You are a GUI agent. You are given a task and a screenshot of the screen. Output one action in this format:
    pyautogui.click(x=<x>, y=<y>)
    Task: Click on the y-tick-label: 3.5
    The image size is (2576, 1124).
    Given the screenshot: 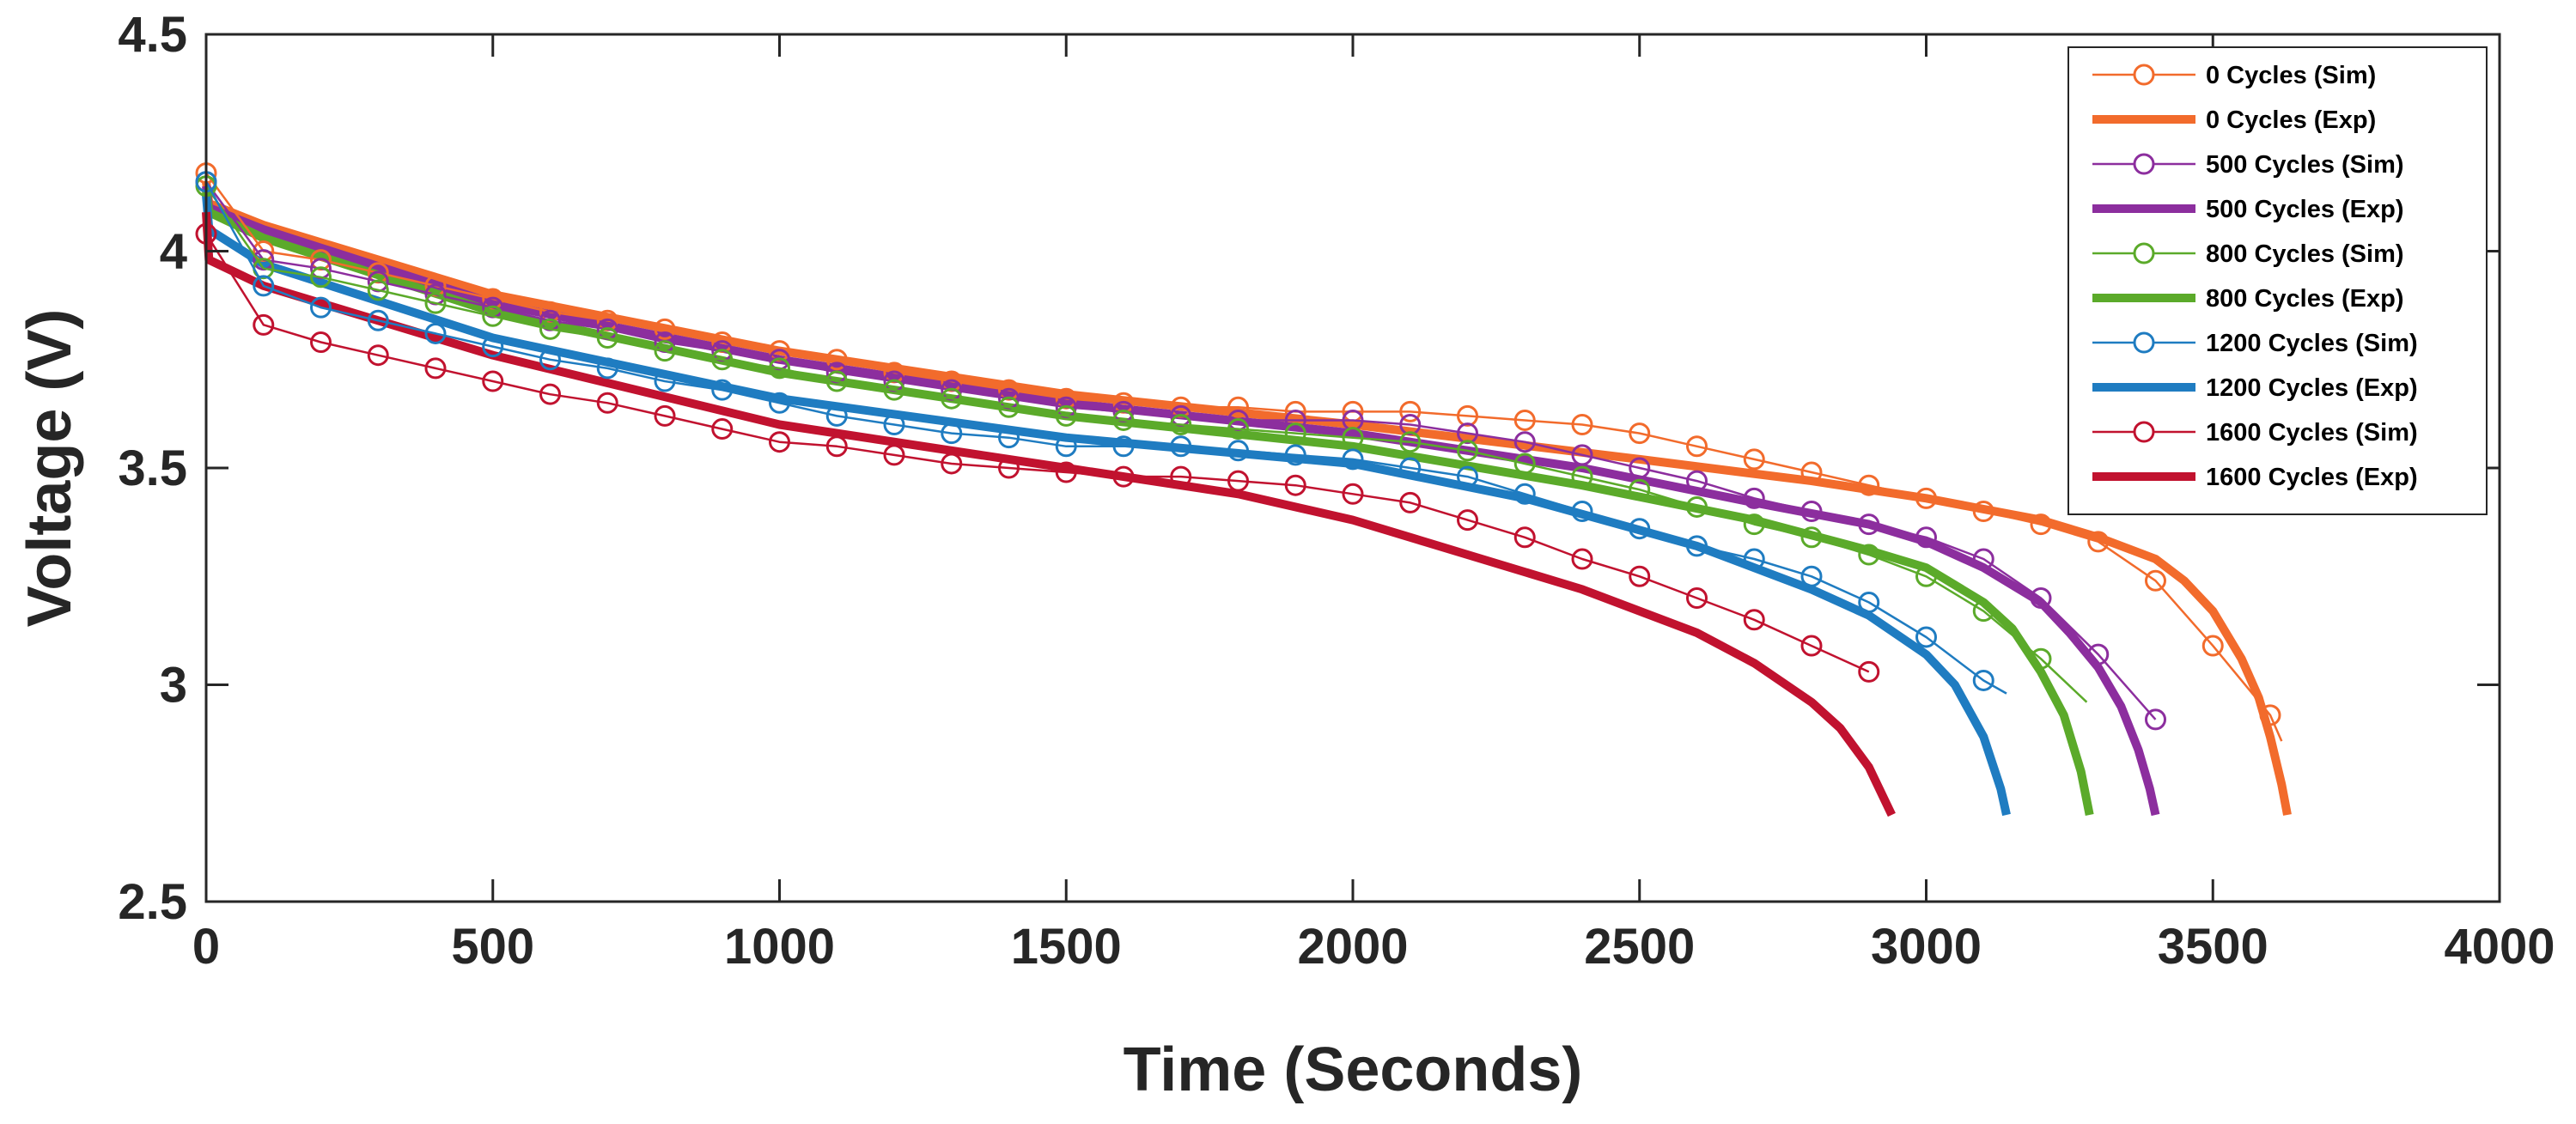 What is the action you would take?
    pyautogui.click(x=152, y=468)
    